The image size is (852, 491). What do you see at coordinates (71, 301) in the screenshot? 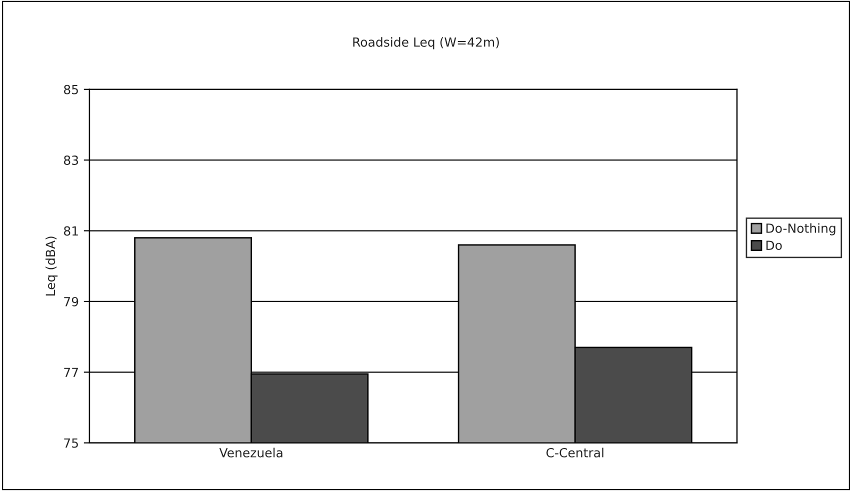
I see `y-tick-label: 79` at bounding box center [71, 301].